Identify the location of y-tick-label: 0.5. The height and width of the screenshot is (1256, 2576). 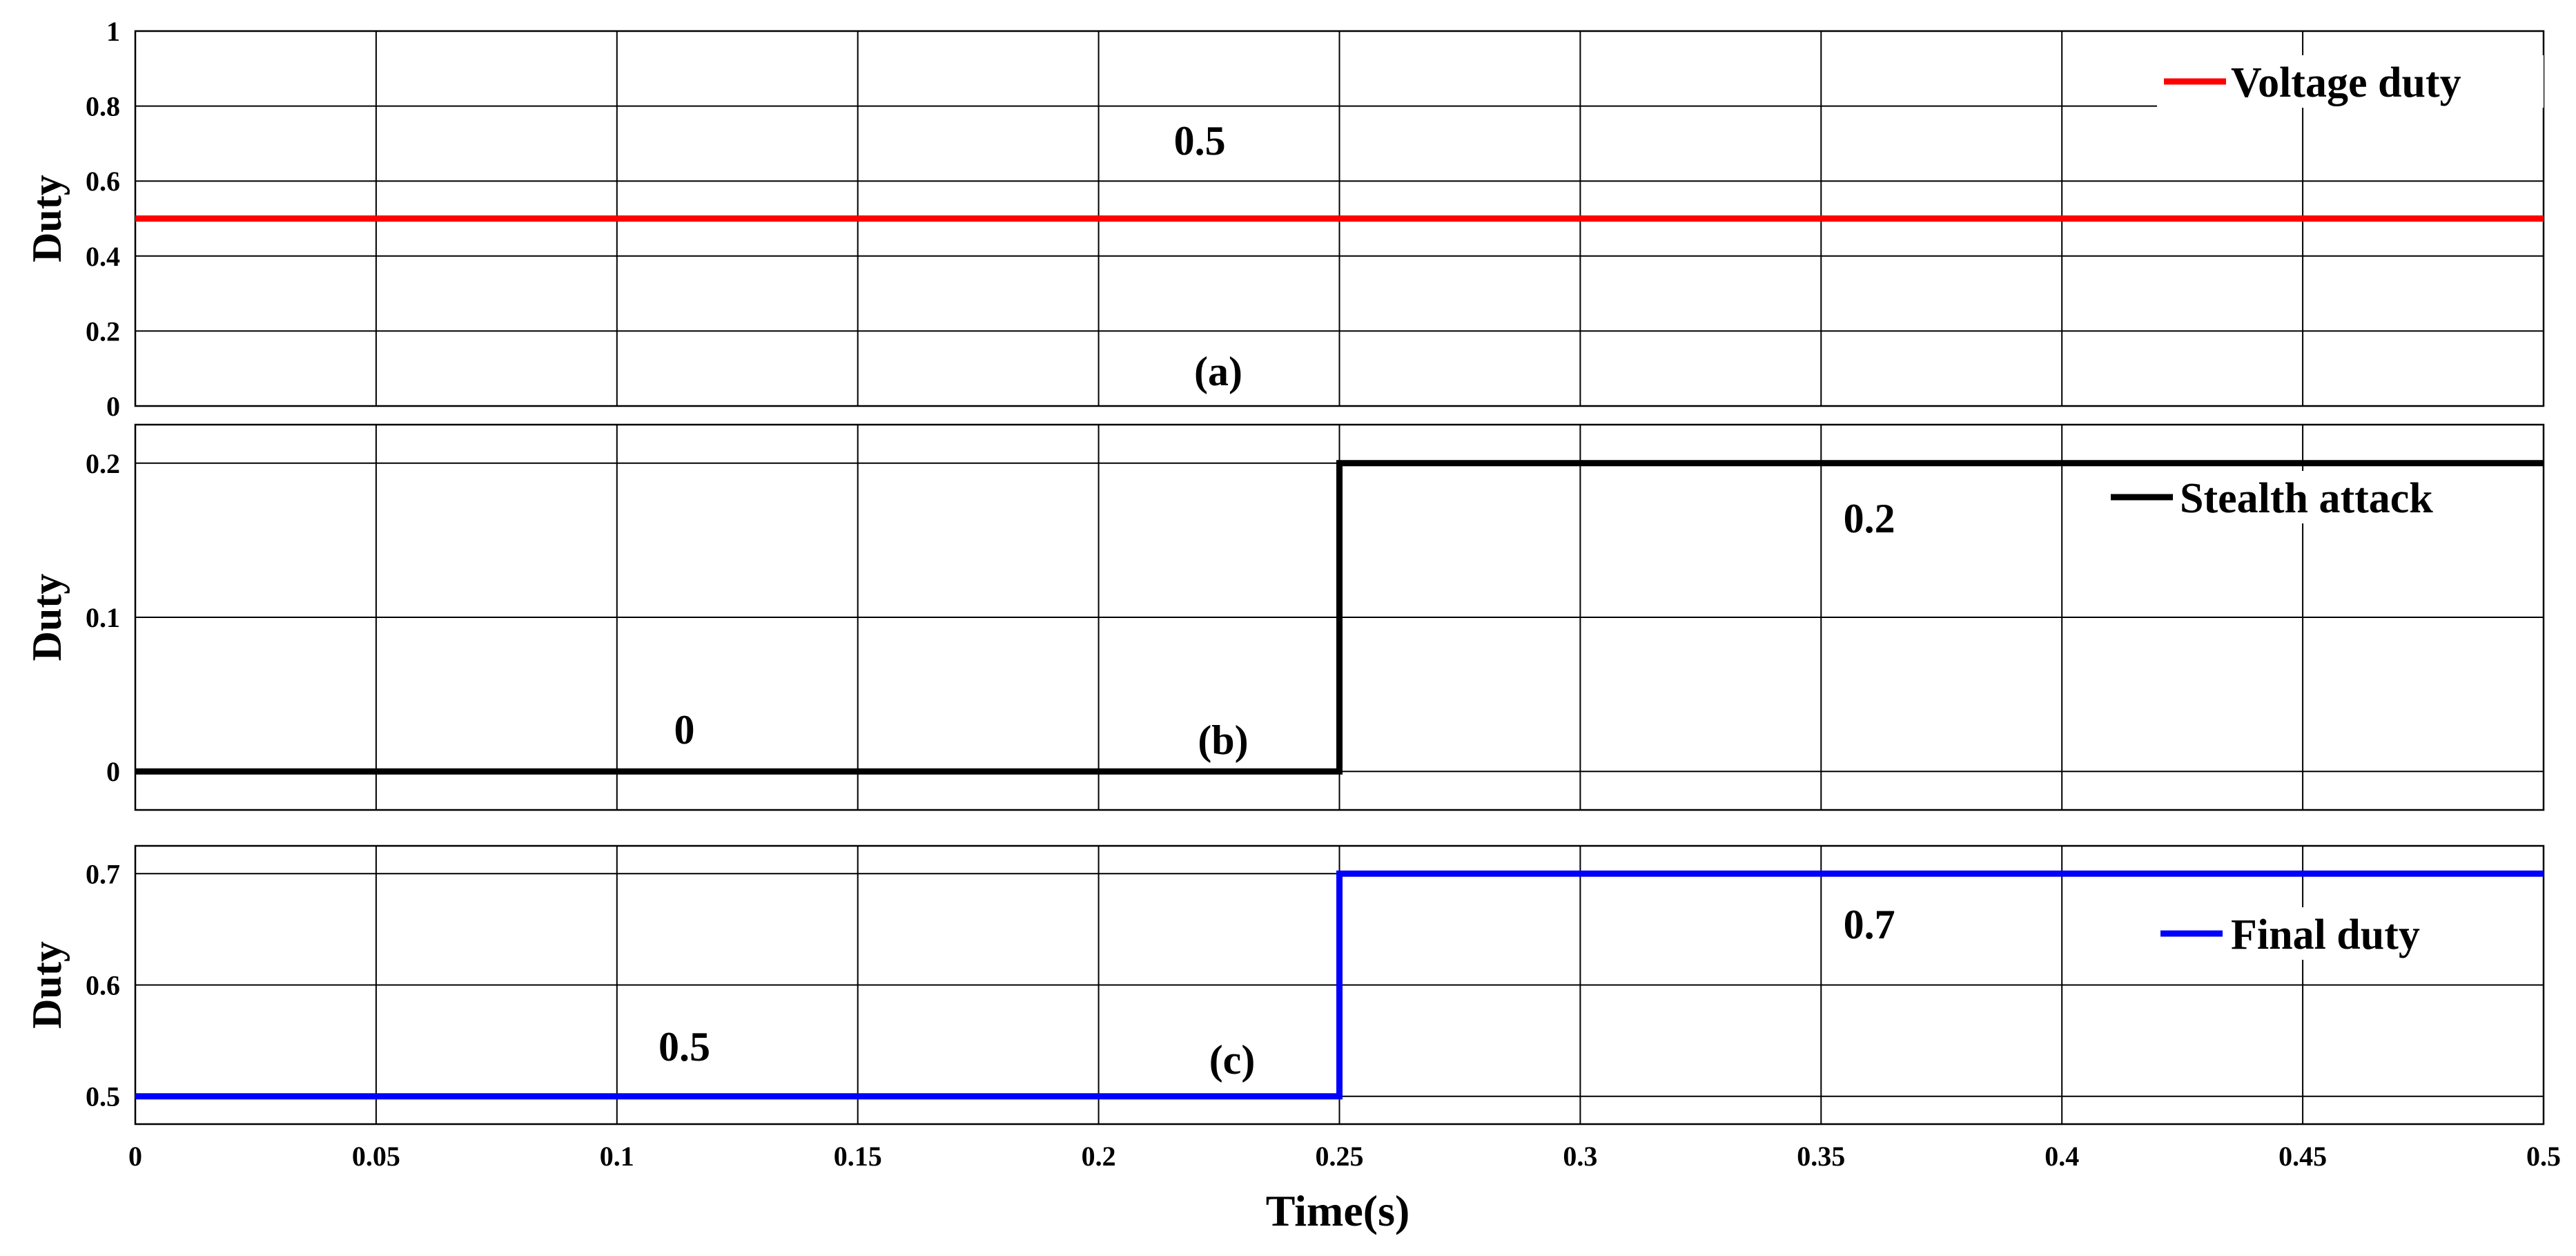
(103, 1096).